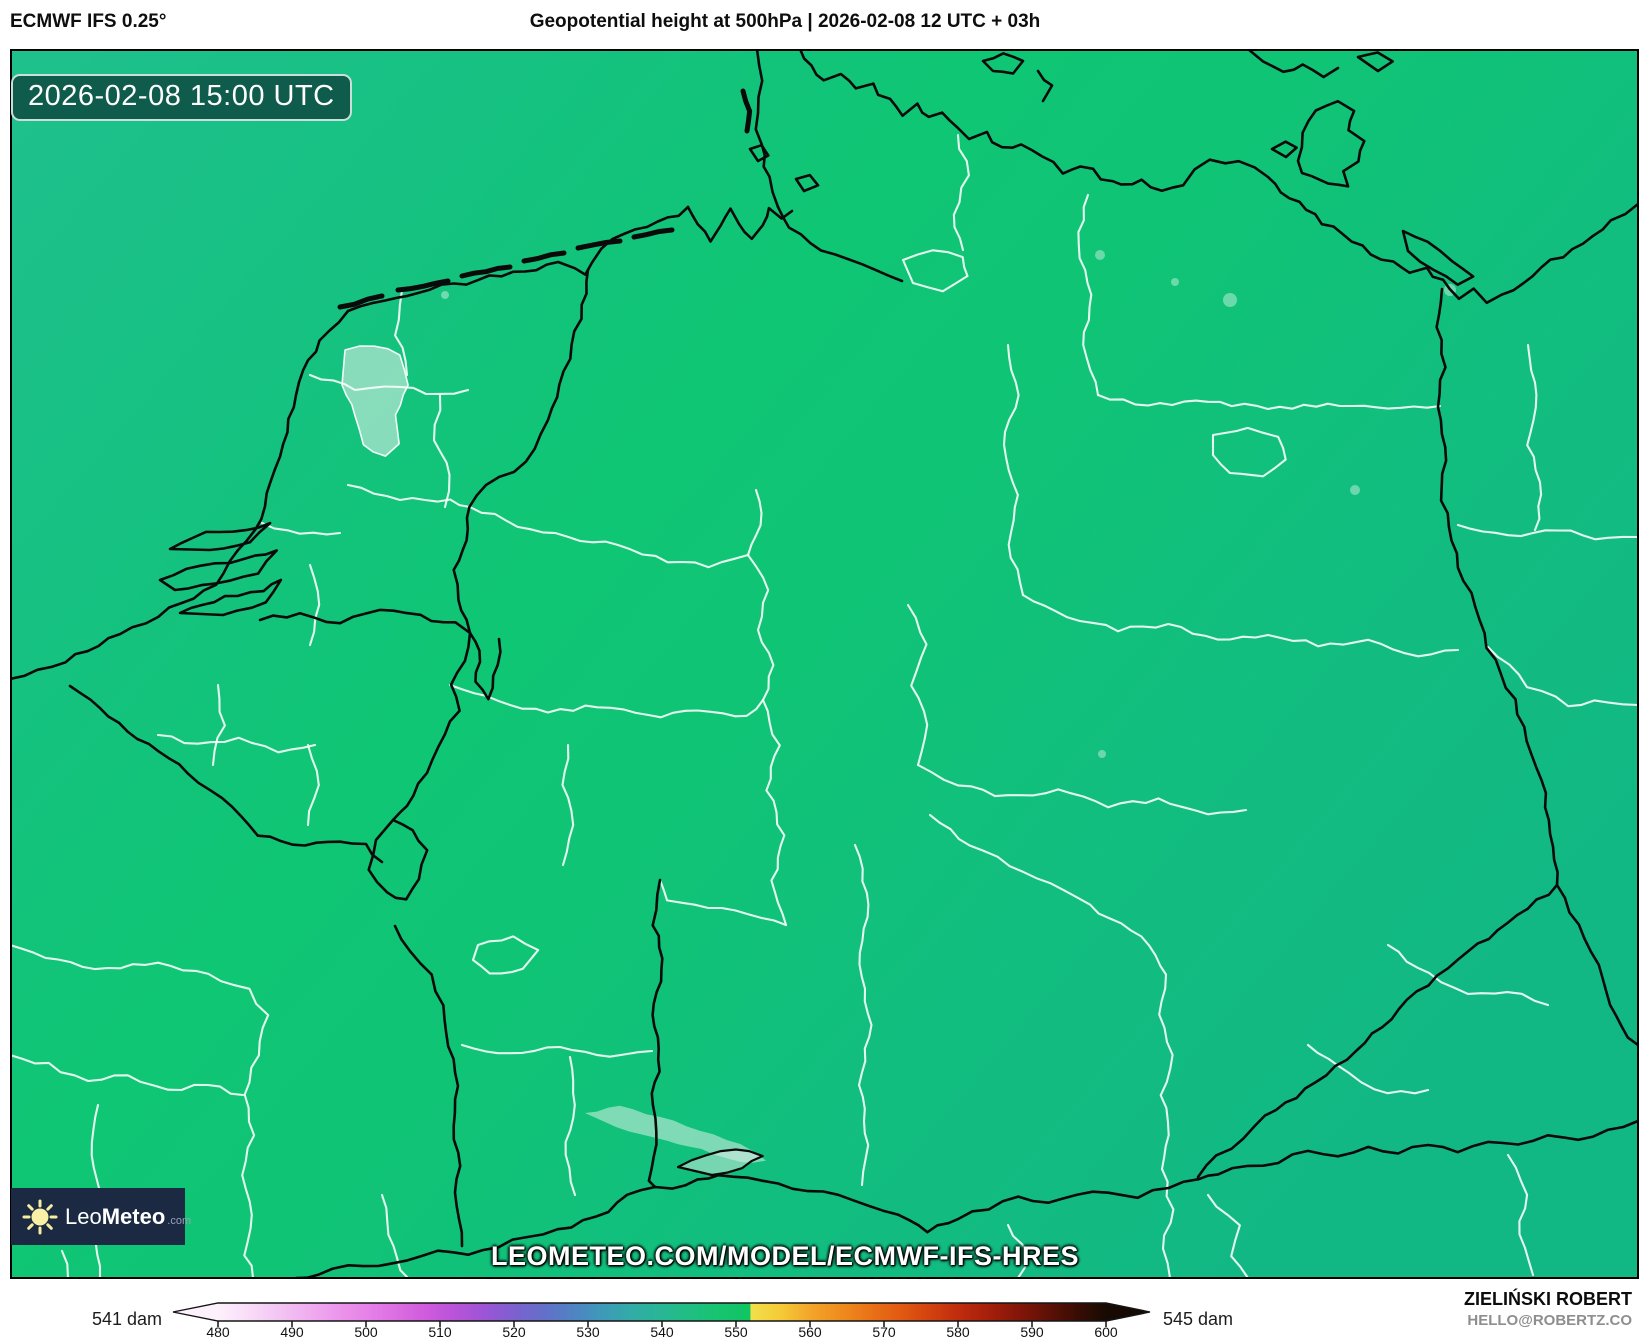 This screenshot has height=1338, width=1649. Describe the element at coordinates (431, 726) in the screenshot. I see `border-belgium` at that location.